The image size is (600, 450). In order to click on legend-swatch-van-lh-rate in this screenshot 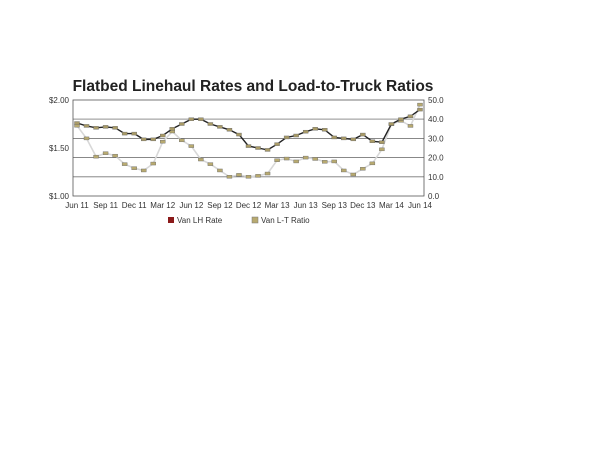, I will do `click(171, 220)`.